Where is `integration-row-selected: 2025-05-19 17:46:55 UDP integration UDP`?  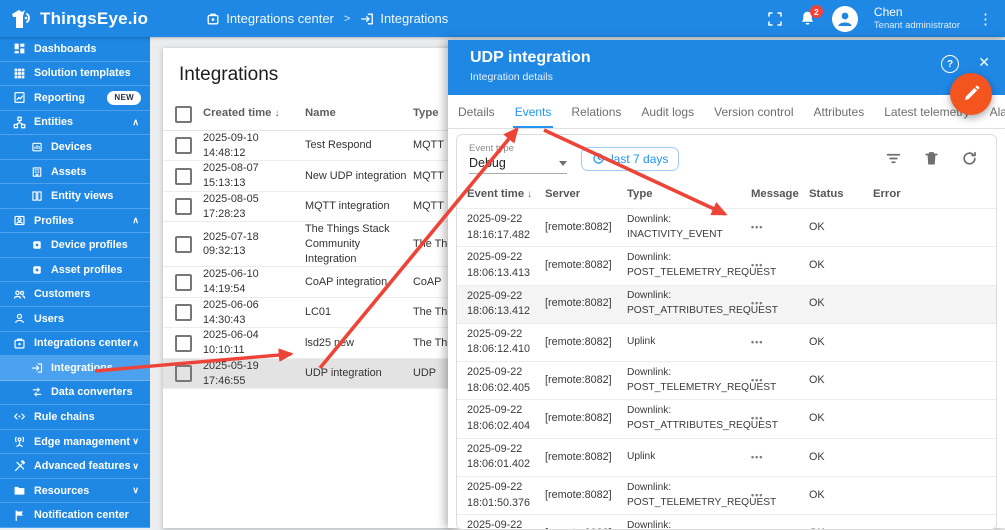
integration-row-selected: 2025-05-19 17:46:55 UDP integration UDP is located at coordinates (308, 374).